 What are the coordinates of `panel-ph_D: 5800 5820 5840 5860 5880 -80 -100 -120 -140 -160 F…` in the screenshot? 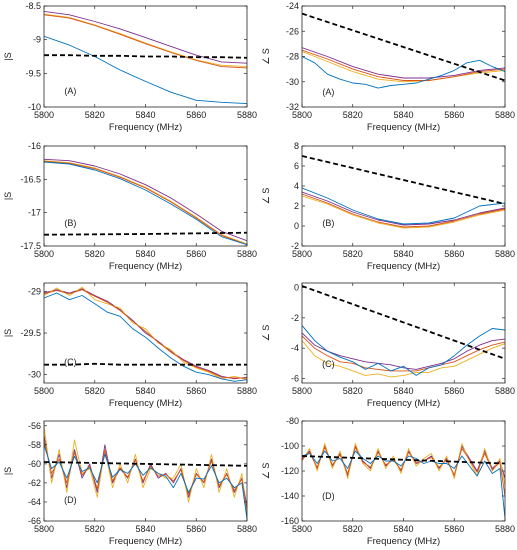 It's located at (388, 481).